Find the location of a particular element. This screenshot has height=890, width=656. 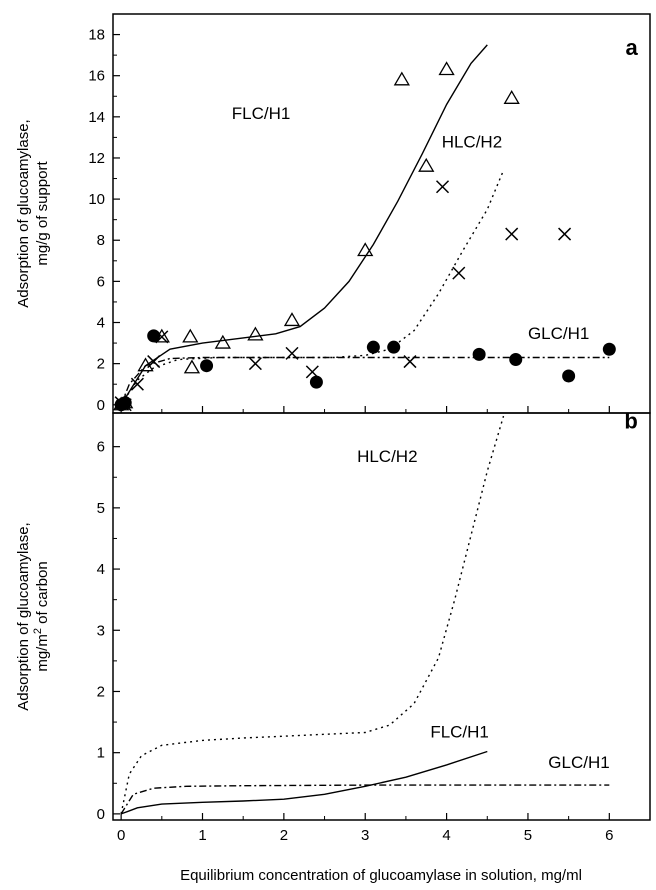

y-tick-label: 8 is located at coordinates (101, 240).